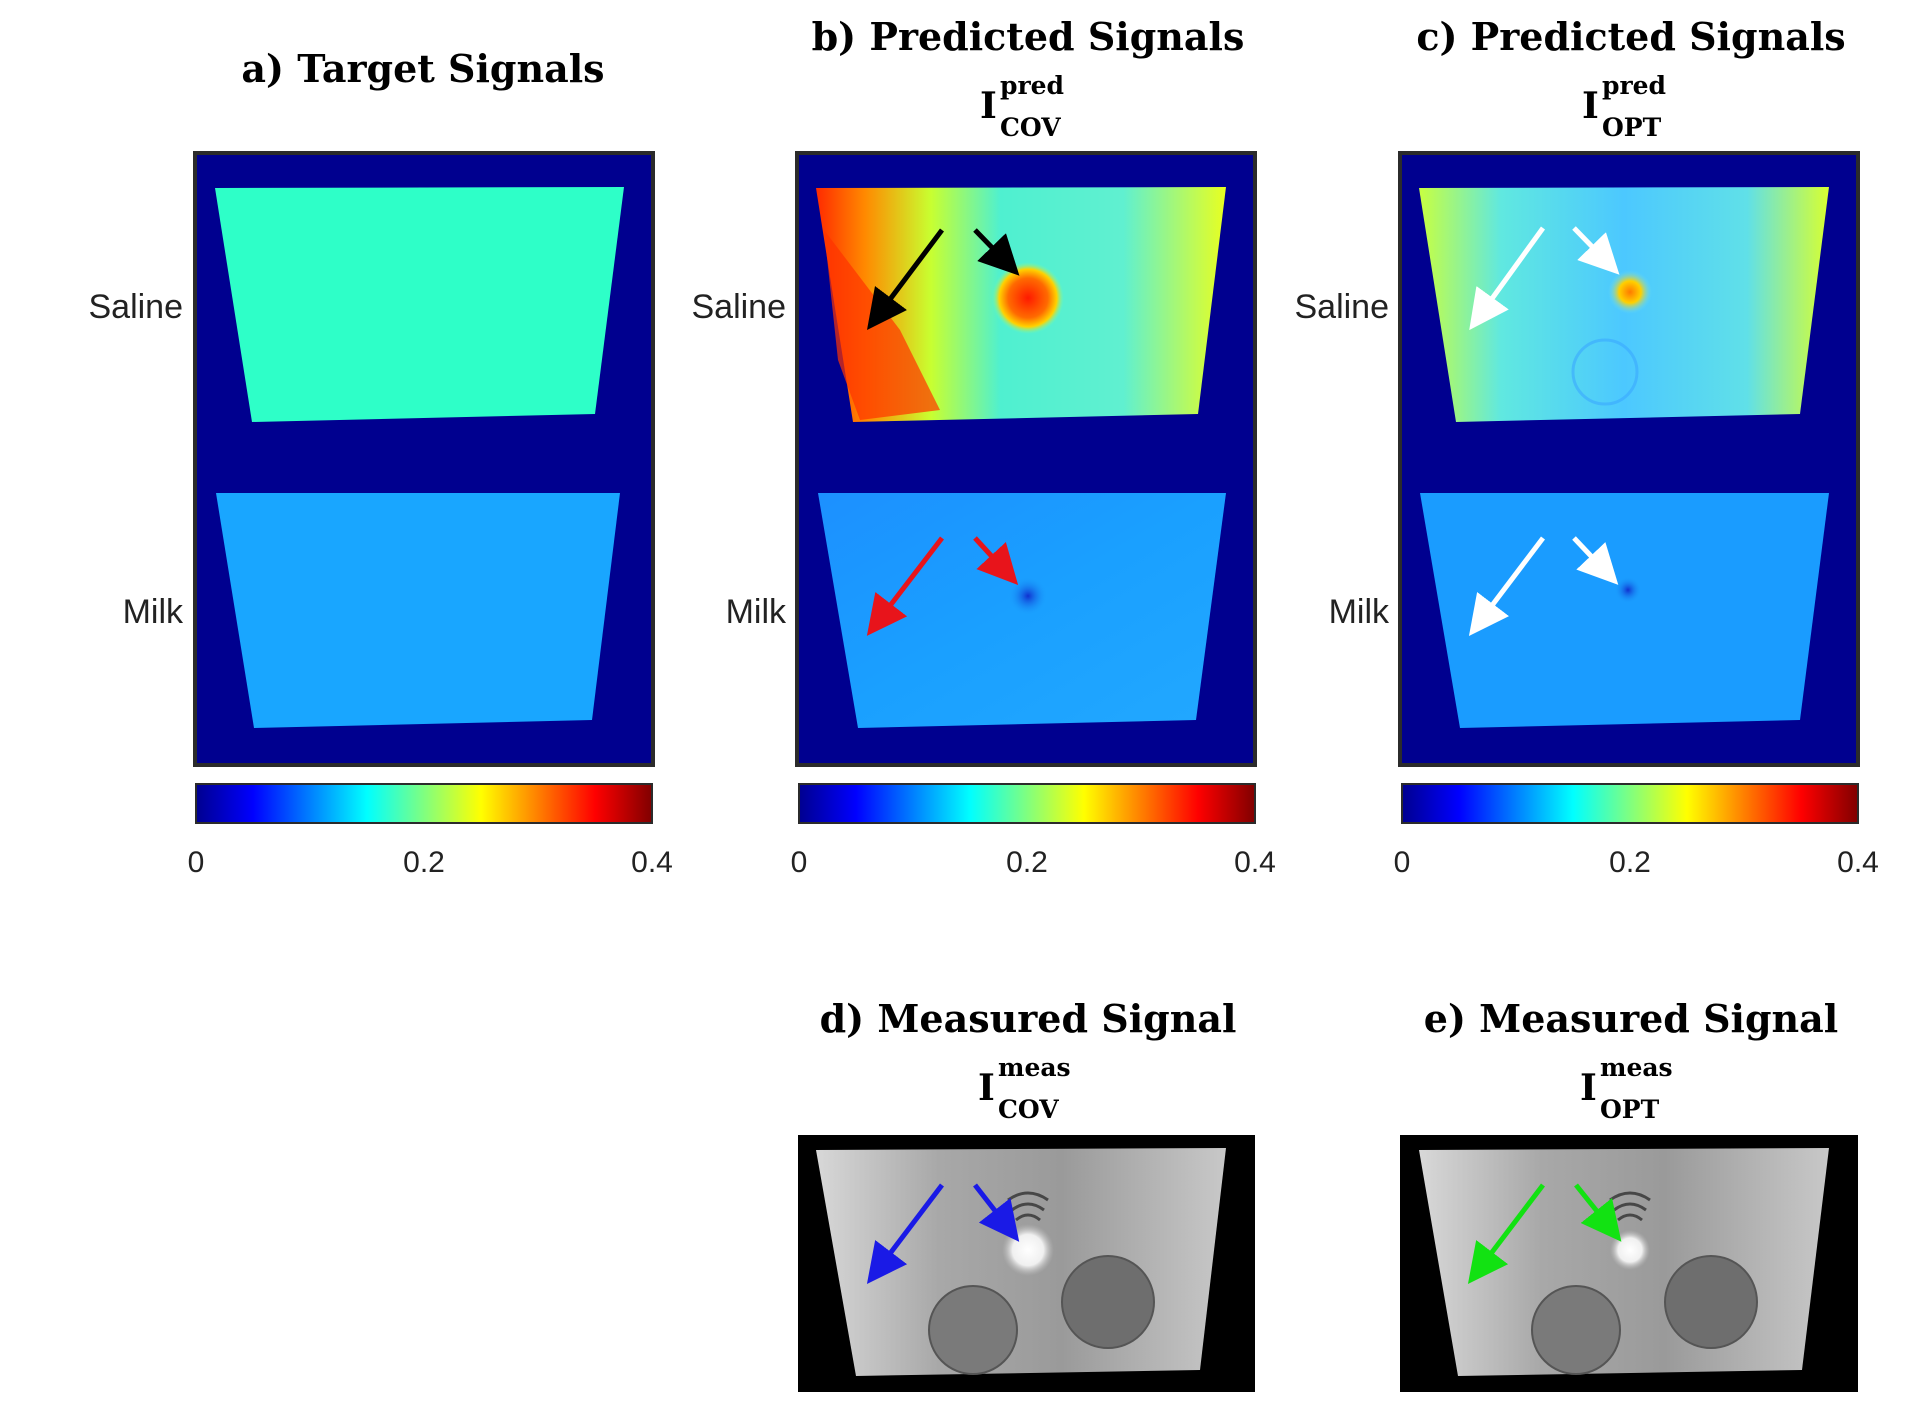  I want to click on panel-c-tick-0.4: 0.4, so click(1858, 862).